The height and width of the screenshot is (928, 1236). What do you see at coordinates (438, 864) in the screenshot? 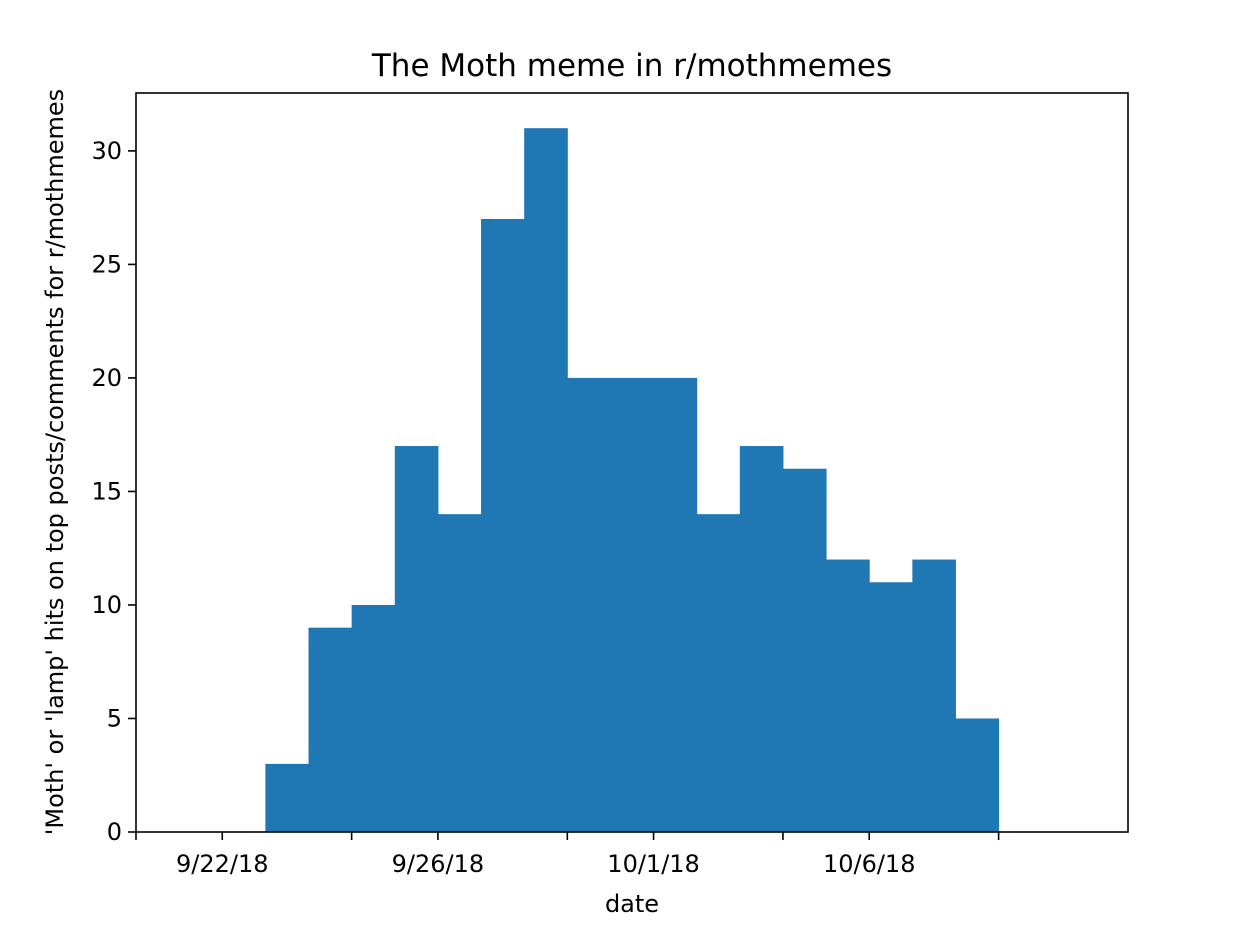
I see `x-tick-label: 9/26/18` at bounding box center [438, 864].